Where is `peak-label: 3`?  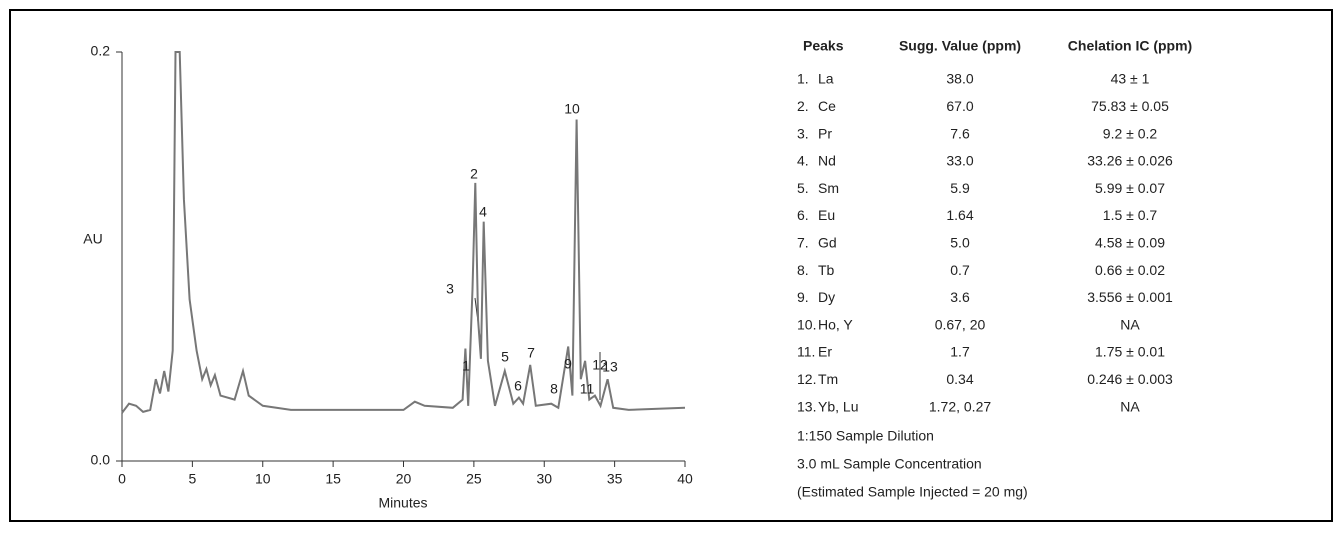 peak-label: 3 is located at coordinates (450, 289).